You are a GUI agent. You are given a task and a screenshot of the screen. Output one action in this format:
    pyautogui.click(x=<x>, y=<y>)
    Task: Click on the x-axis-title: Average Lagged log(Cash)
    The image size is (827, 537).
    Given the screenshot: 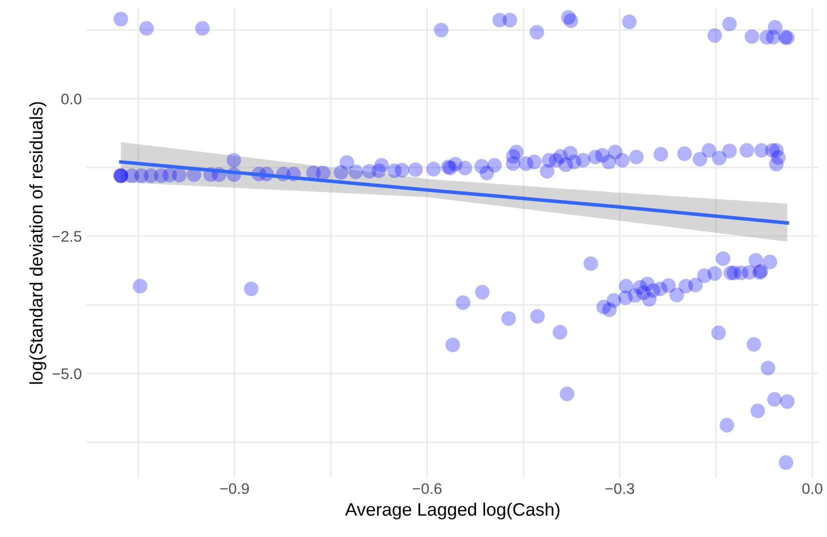 What is the action you would take?
    pyautogui.click(x=452, y=511)
    